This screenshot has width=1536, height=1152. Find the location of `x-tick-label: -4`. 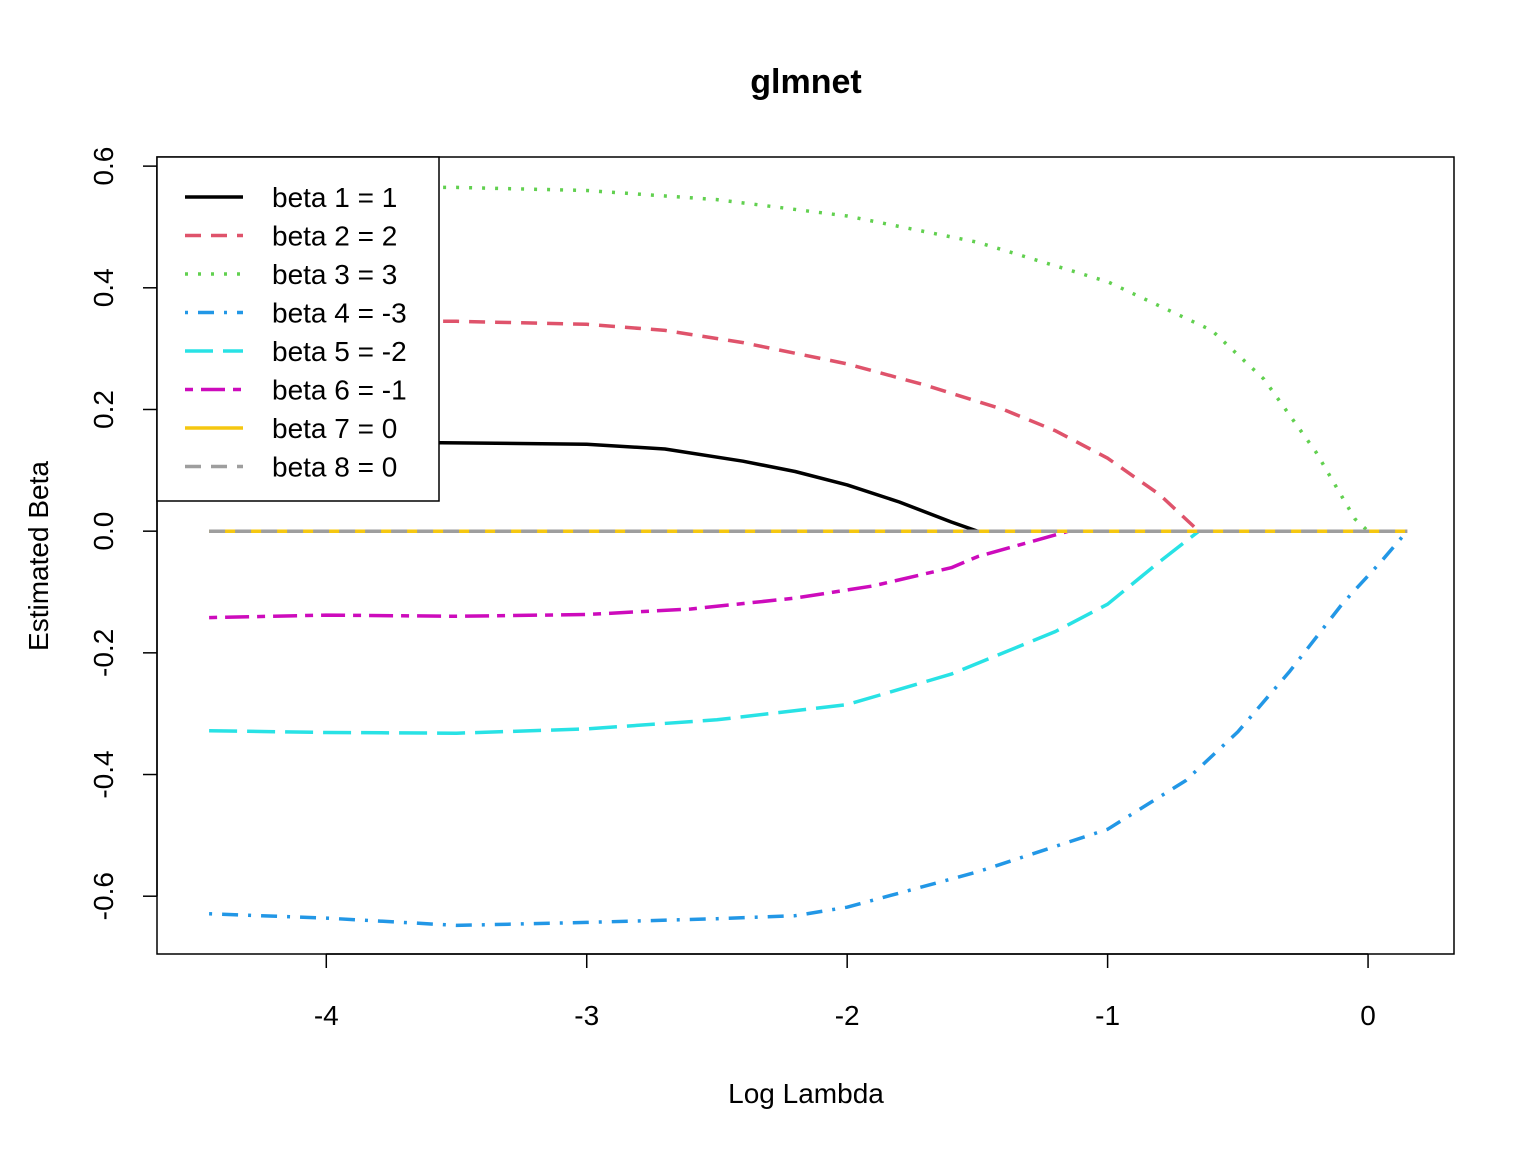

x-tick-label: -4 is located at coordinates (326, 1015).